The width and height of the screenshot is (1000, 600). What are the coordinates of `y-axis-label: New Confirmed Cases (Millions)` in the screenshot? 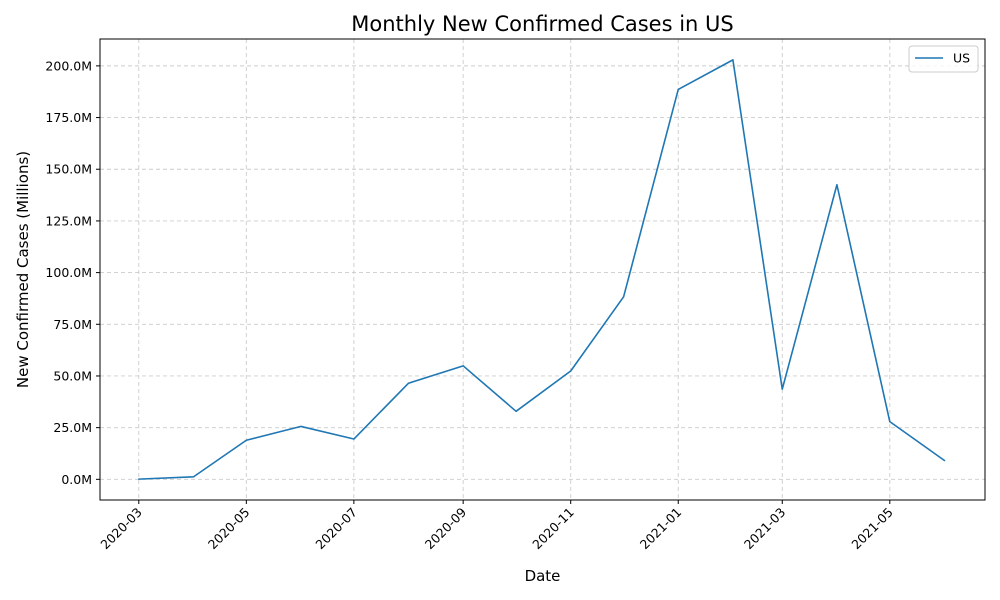 It's located at (23, 269).